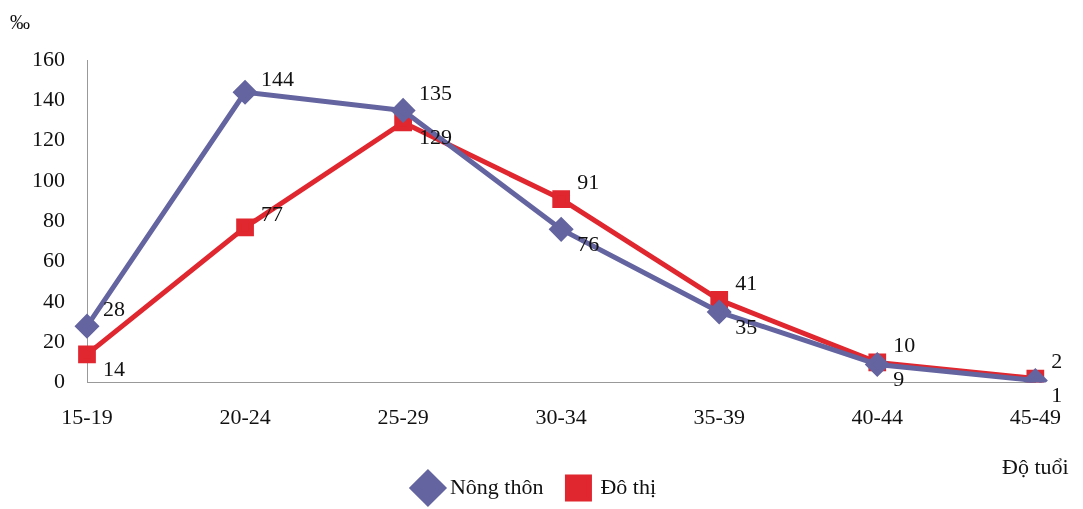 This screenshot has width=1083, height=509. I want to click on data-label: 28, so click(114, 308).